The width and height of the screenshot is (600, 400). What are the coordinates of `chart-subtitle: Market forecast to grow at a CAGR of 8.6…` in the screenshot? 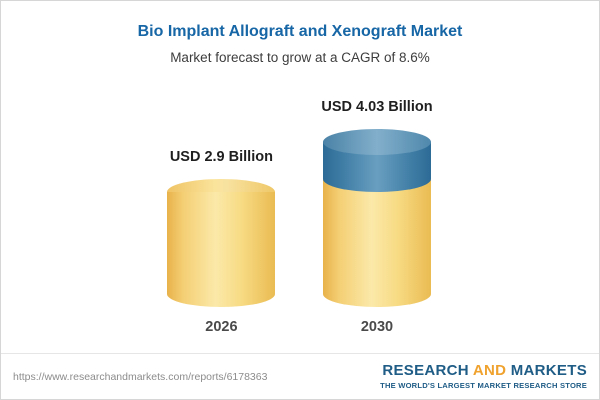 It's located at (300, 57).